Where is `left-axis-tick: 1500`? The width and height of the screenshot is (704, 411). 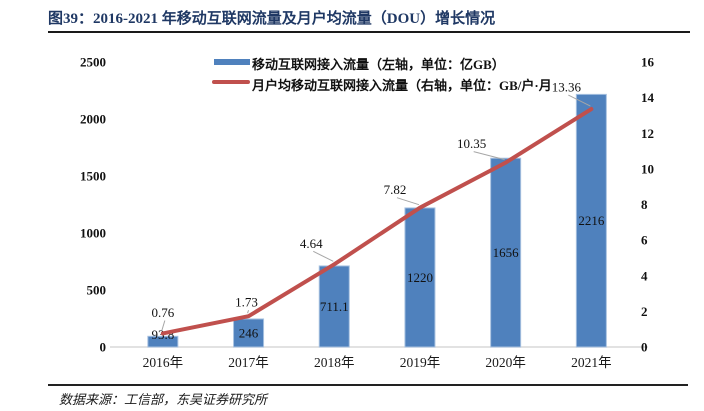
left-axis-tick: 1500 is located at coordinates (93, 176).